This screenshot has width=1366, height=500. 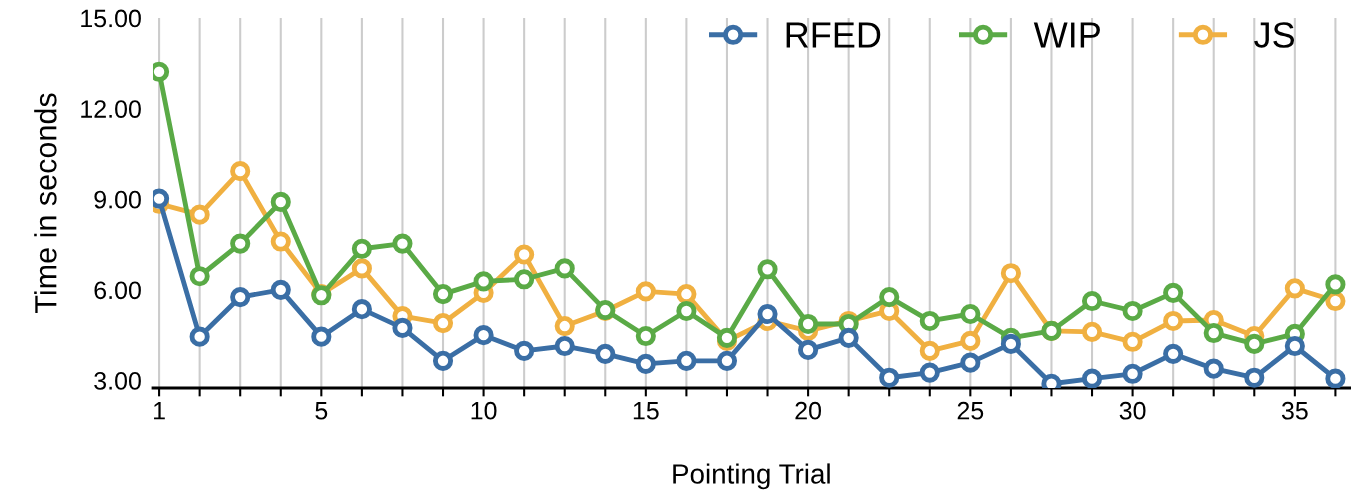 What do you see at coordinates (808, 410) in the screenshot?
I see `x-tick-label: 20` at bounding box center [808, 410].